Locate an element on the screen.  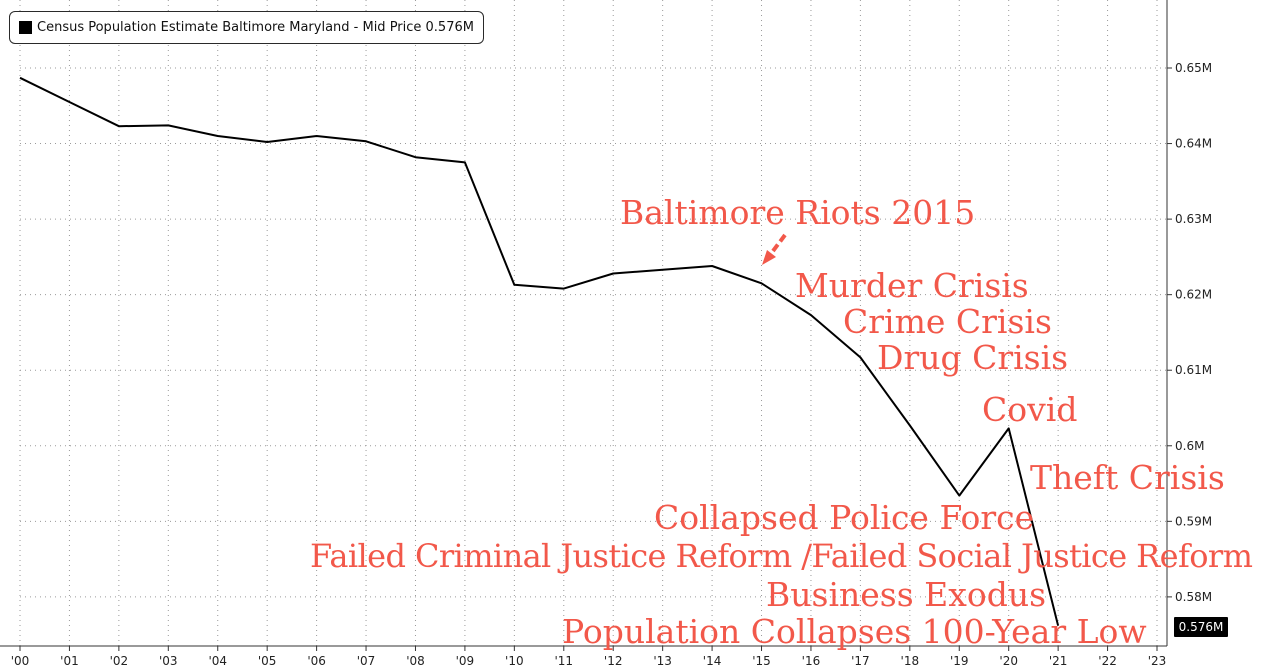
x-tick-label: '14 is located at coordinates (712, 661).